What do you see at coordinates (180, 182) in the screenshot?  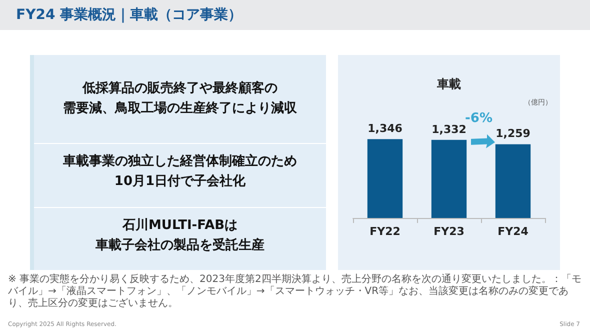 I see `text: 10月1日付で子会社化` at bounding box center [180, 182].